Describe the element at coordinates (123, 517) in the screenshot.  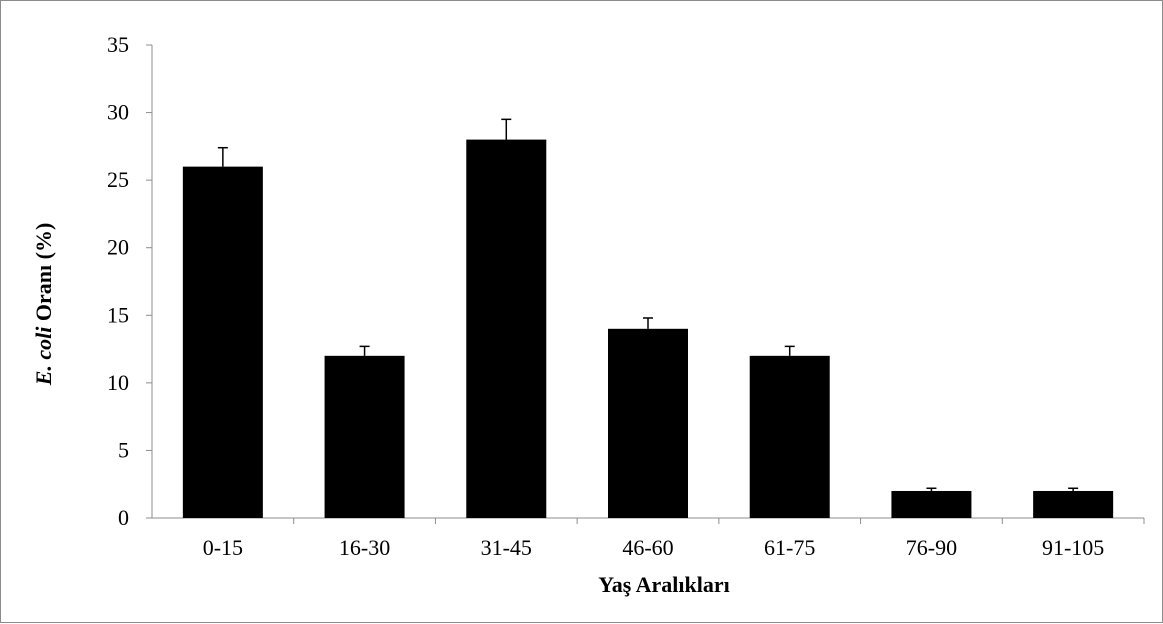
I see `y-tick-label: 0` at that location.